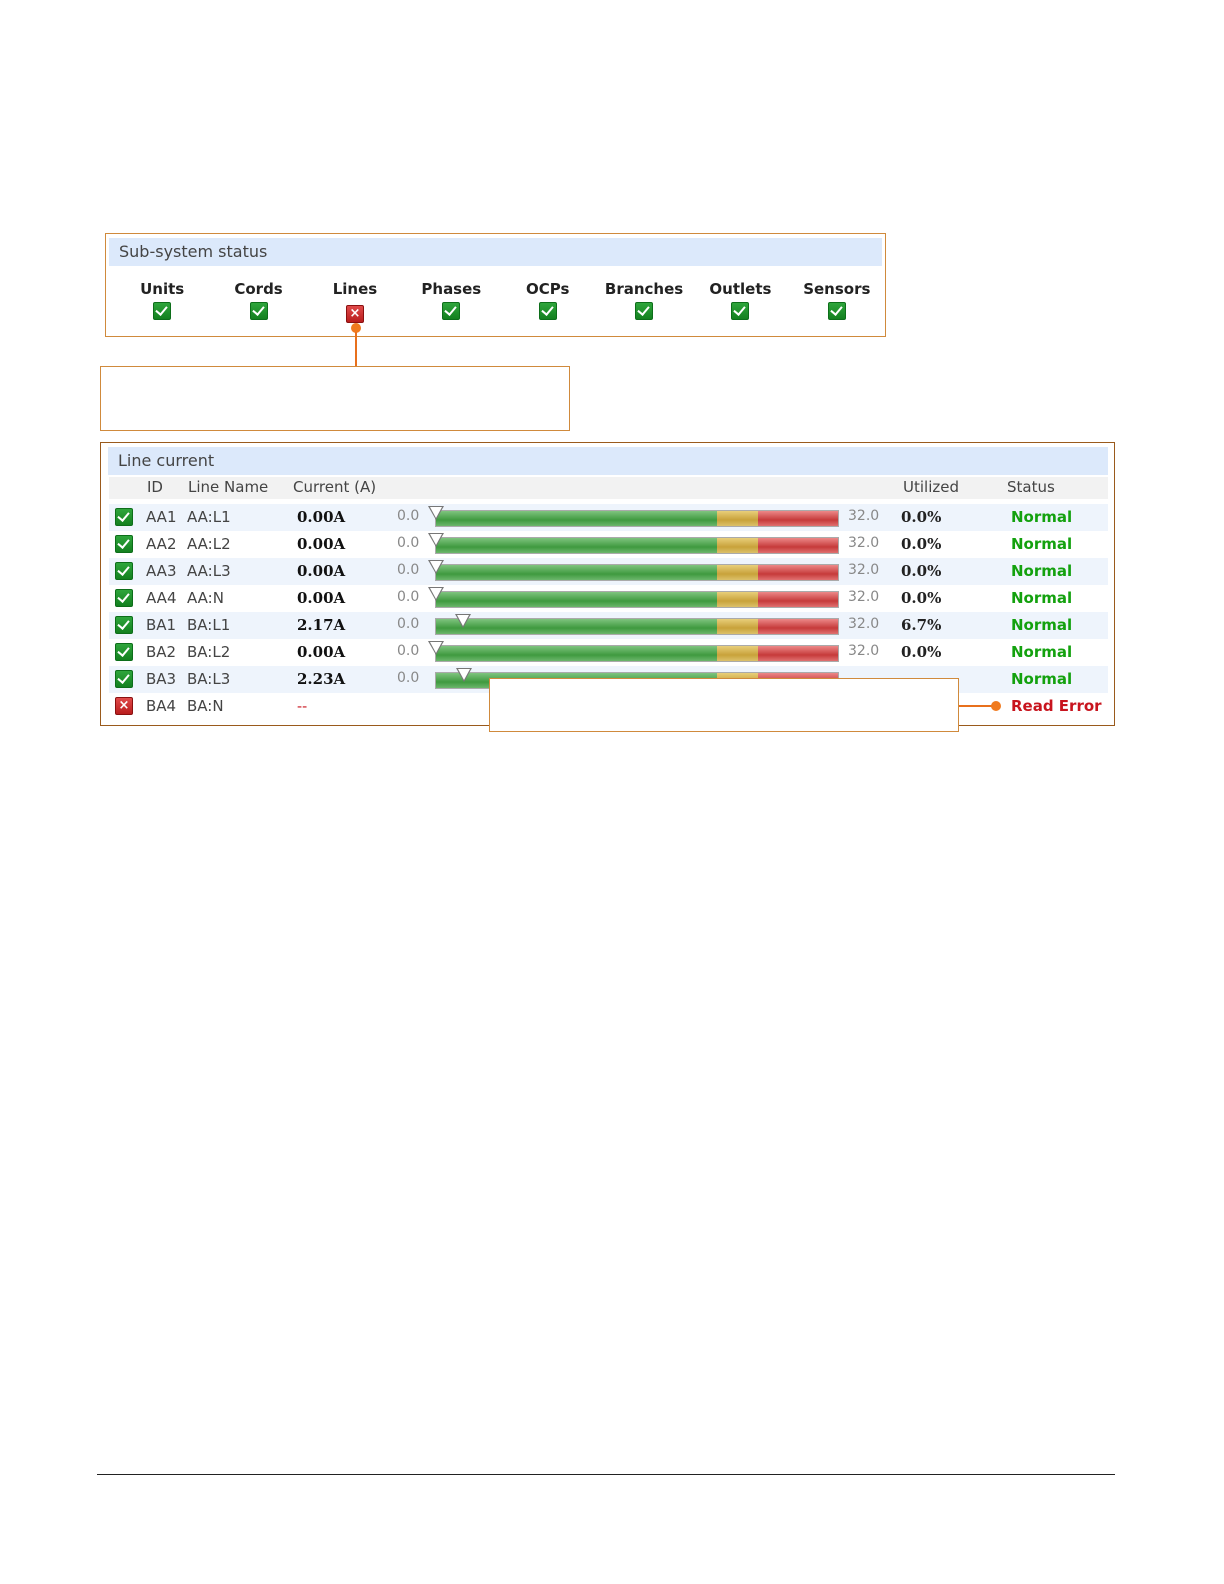 The height and width of the screenshot is (1584, 1224). What do you see at coordinates (495, 252) in the screenshot?
I see `subsystem-status-title: Sub-system status` at bounding box center [495, 252].